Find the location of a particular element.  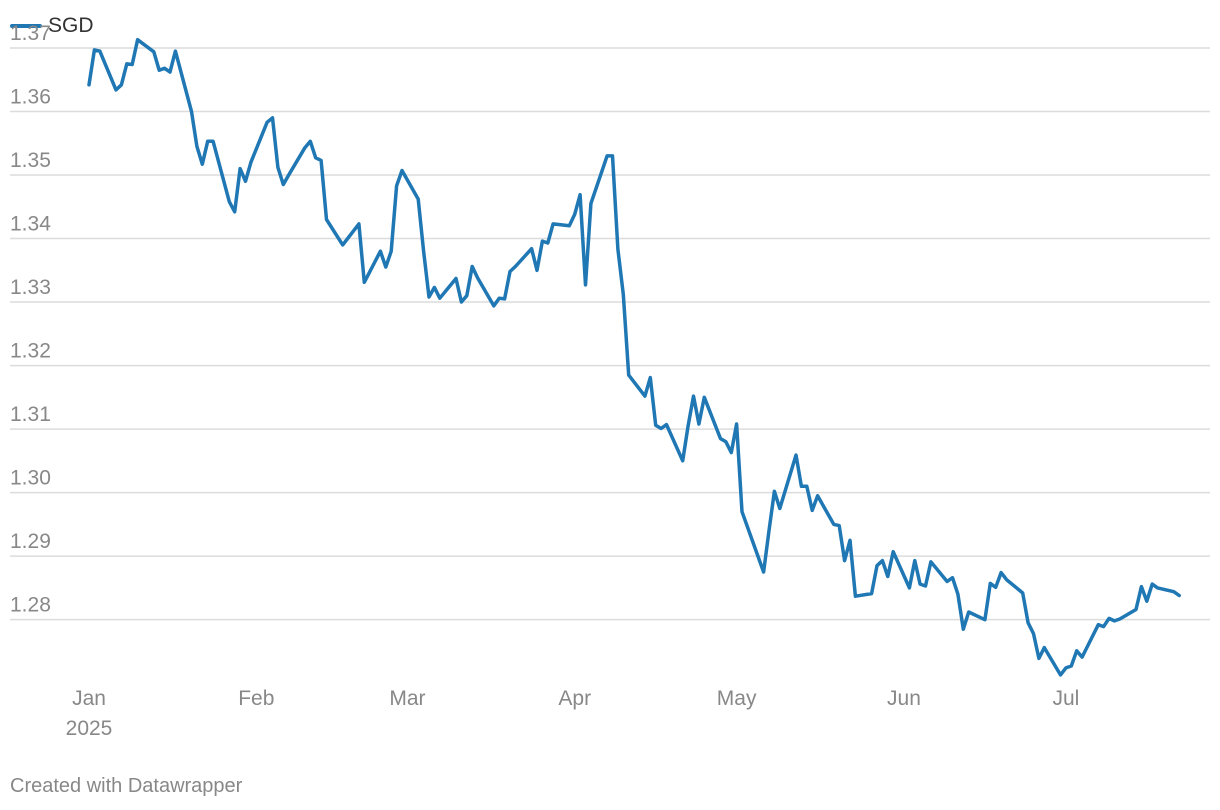

x-tick-label: May is located at coordinates (737, 698).